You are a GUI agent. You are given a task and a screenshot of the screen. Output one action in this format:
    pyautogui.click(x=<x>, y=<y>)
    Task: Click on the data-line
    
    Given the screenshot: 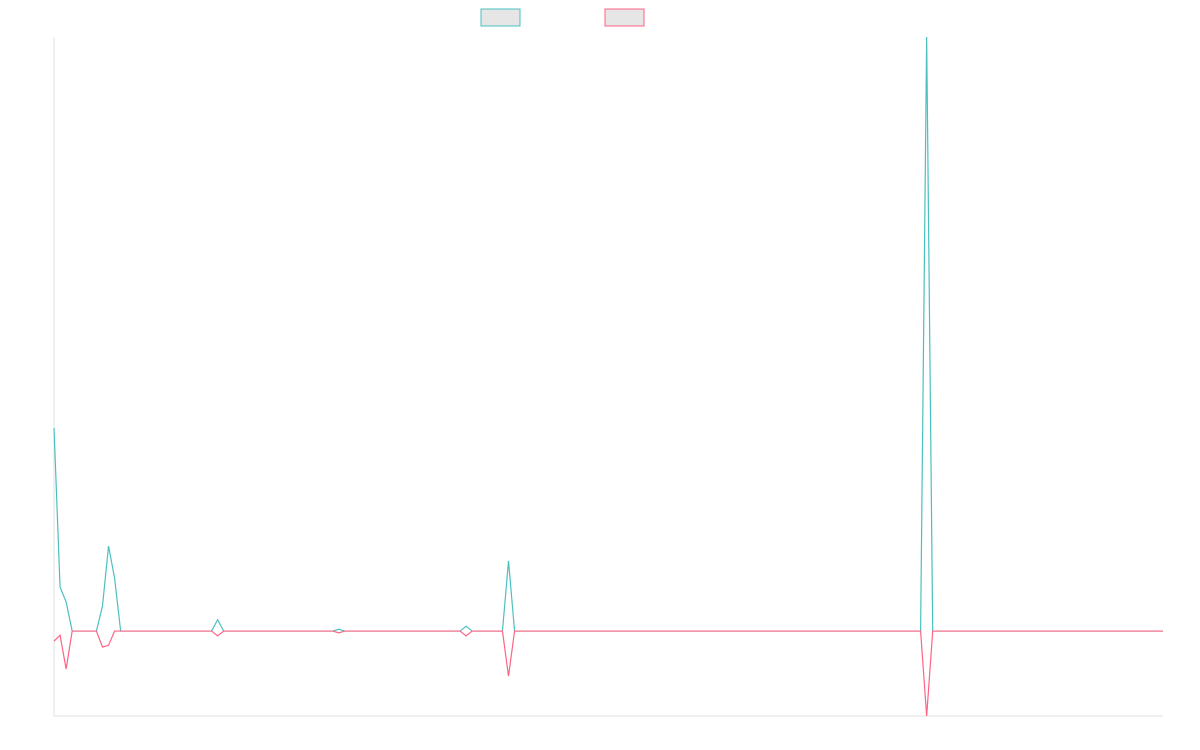 What is the action you would take?
    pyautogui.click(x=608, y=673)
    